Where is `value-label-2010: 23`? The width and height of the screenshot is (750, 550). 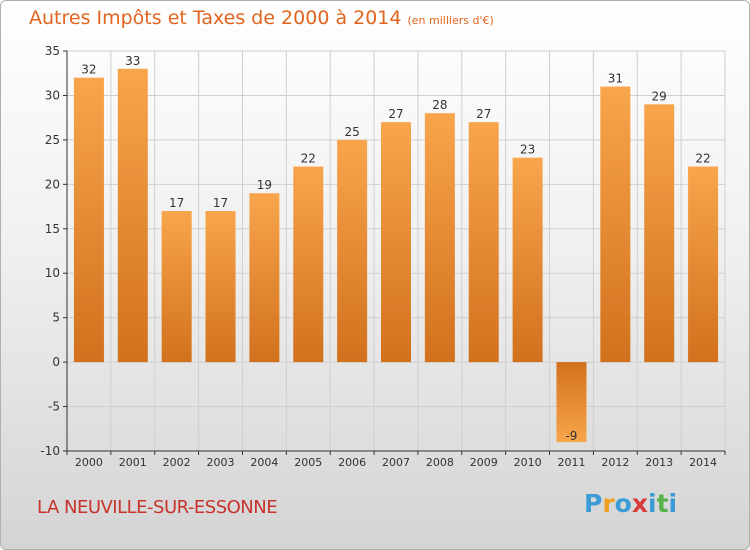 value-label-2010: 23 is located at coordinates (527, 150).